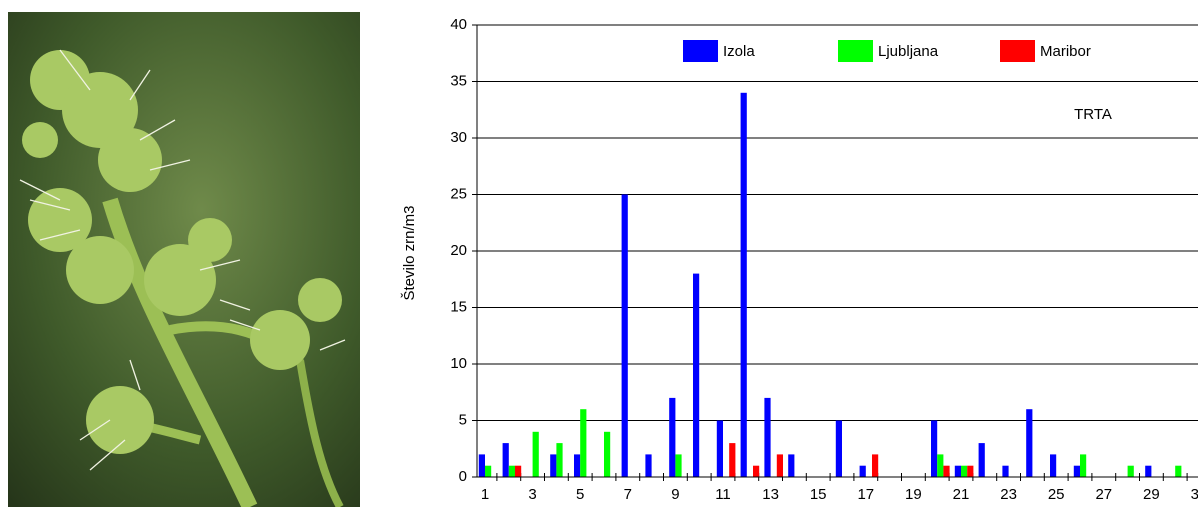 The width and height of the screenshot is (1198, 507). What do you see at coordinates (458, 24) in the screenshot?
I see `y-tick-label: 40` at bounding box center [458, 24].